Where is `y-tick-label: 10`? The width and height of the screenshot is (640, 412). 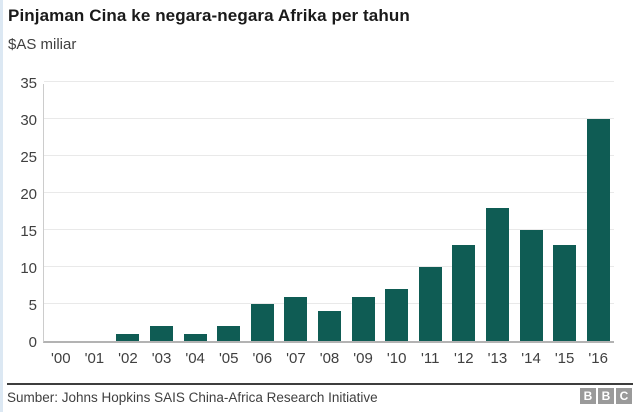 y-tick-label: 10 is located at coordinates (28, 268).